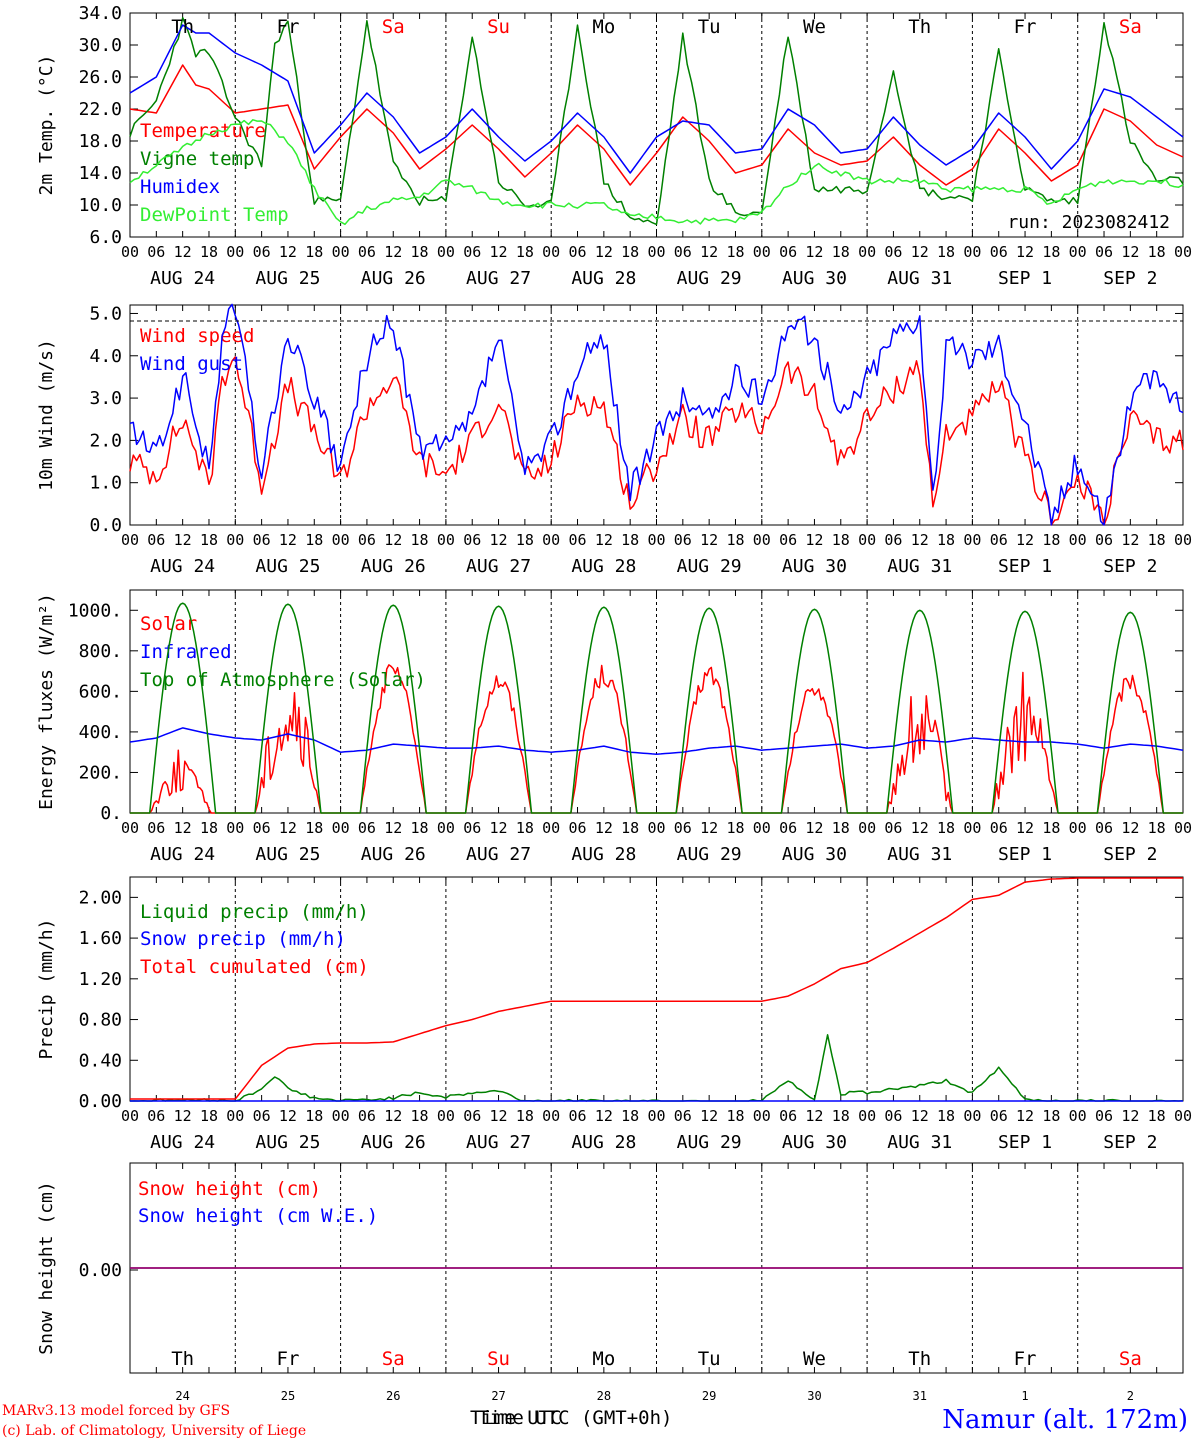 The height and width of the screenshot is (1440, 1194). Describe the element at coordinates (603, 1359) in the screenshot. I see `day-of-week-label: Mo` at that location.